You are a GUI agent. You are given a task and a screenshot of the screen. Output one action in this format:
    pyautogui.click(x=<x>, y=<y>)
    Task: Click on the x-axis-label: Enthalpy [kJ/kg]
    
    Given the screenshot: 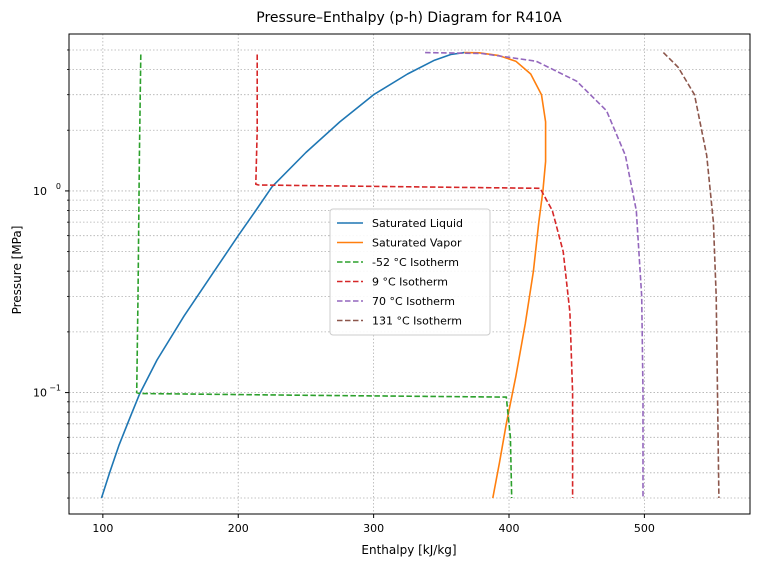 What is the action you would take?
    pyautogui.click(x=408, y=550)
    